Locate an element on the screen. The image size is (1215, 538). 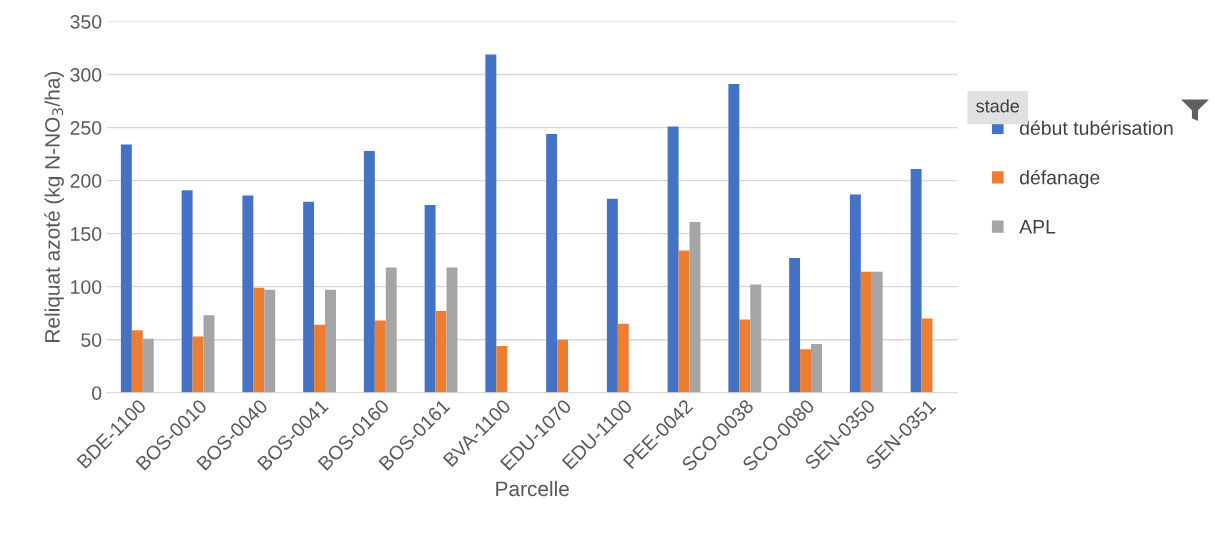
legend-label: début tubérisation is located at coordinates (1096, 127).